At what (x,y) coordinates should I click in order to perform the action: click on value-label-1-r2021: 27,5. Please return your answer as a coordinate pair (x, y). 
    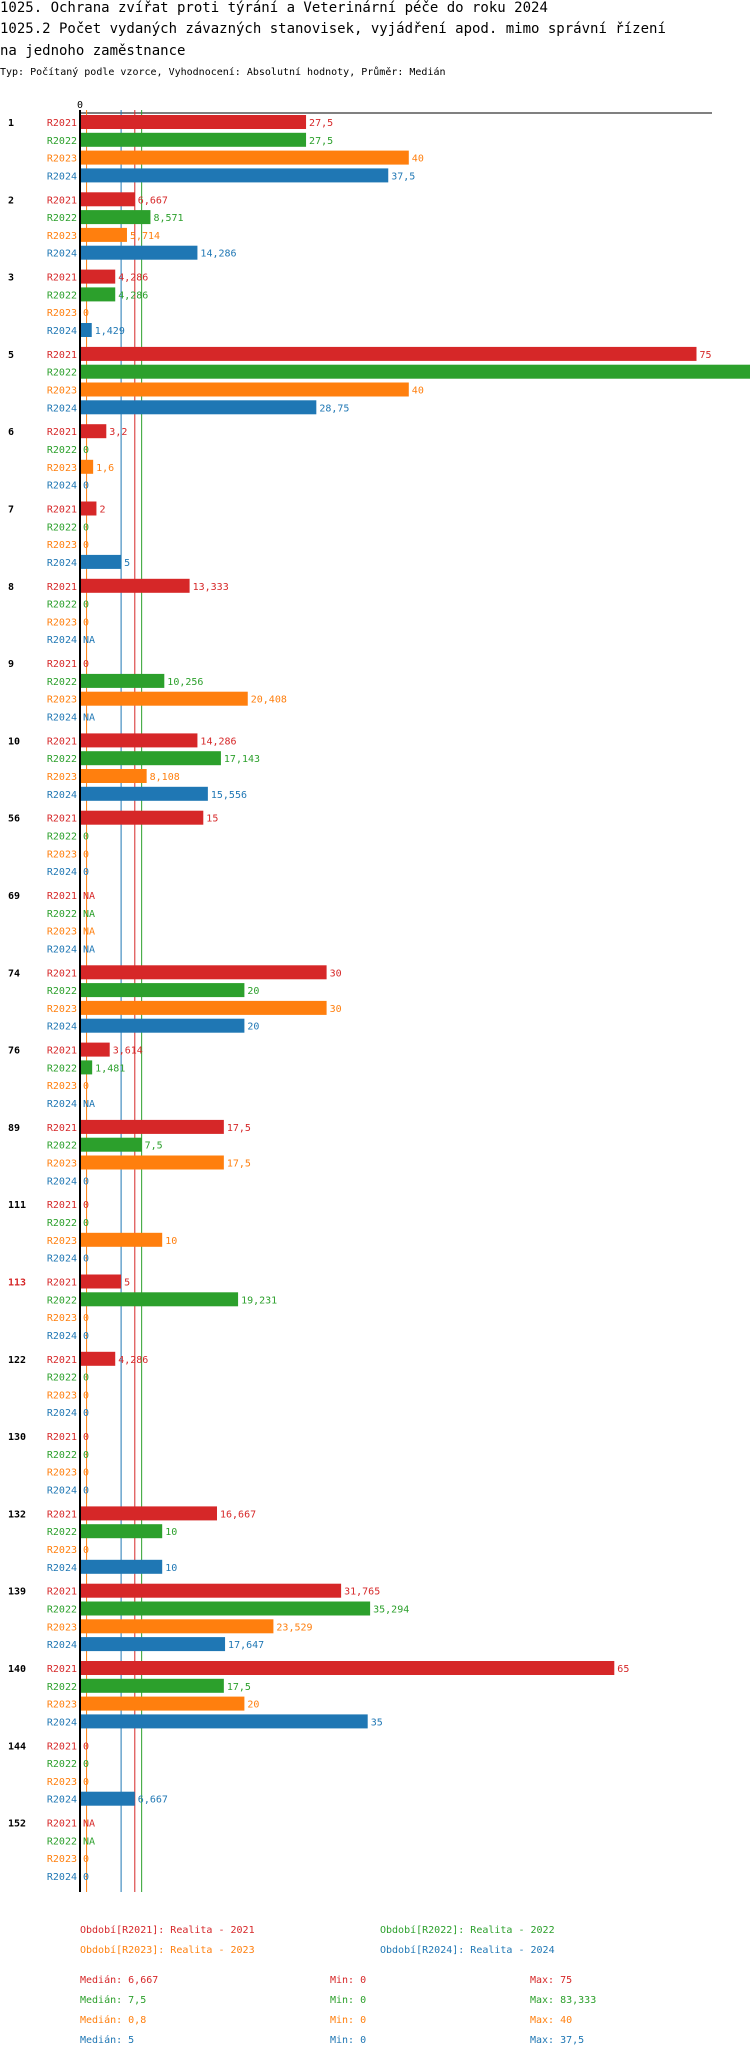
    Looking at the image, I should click on (321, 123).